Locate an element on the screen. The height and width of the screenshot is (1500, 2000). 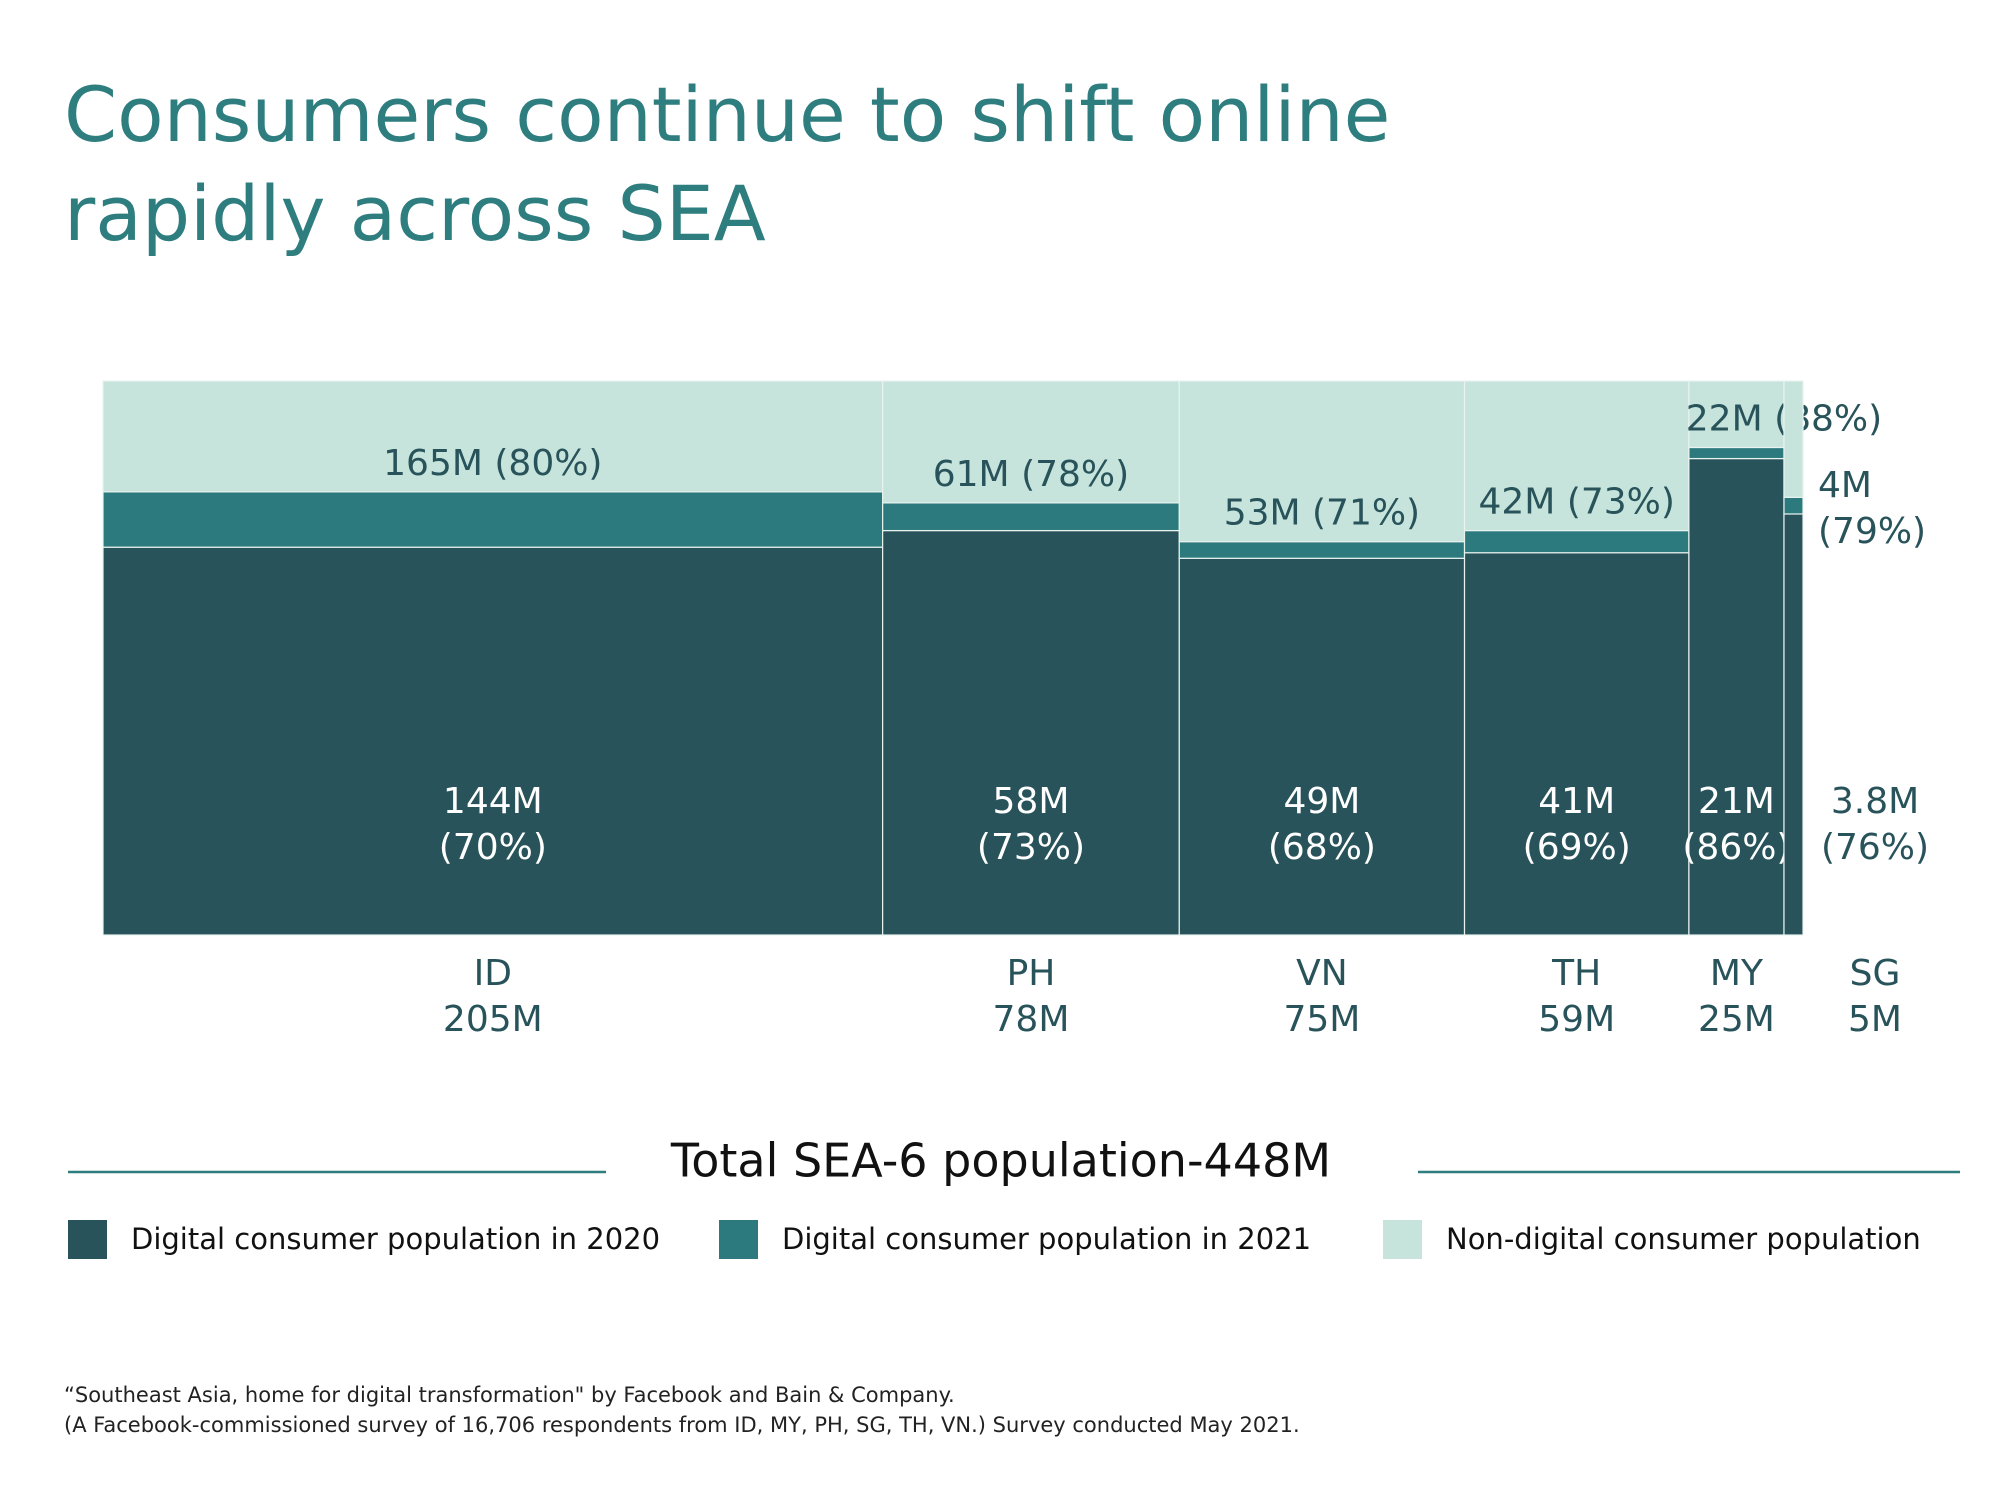
x-tick-label: 75M is located at coordinates (1321, 1019).